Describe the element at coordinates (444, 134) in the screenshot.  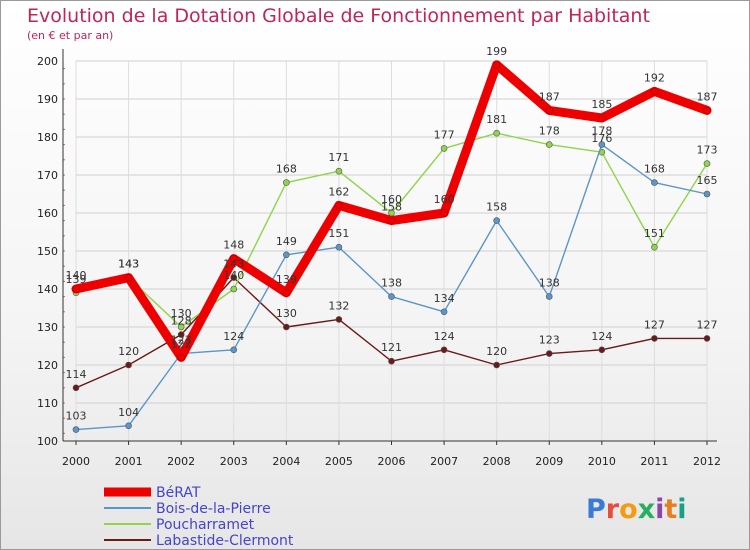
I see `data-label: 177` at that location.